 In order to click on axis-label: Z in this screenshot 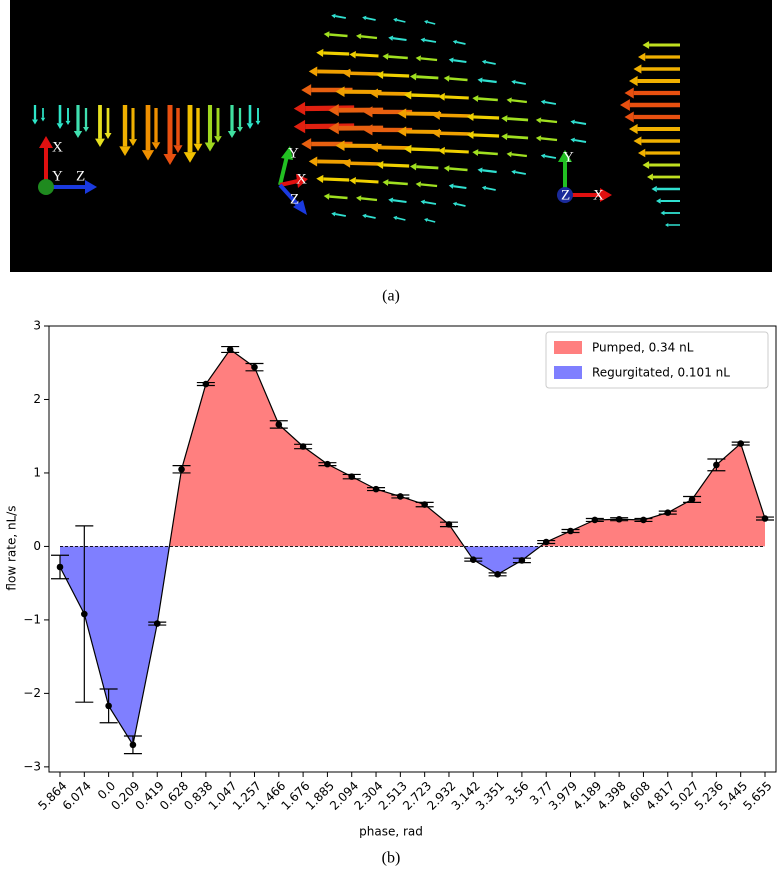, I will do `click(80, 176)`.